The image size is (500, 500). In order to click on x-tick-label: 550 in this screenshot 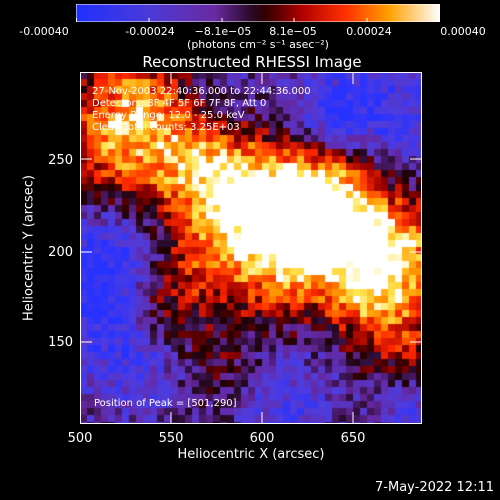, I will do `click(171, 438)`.